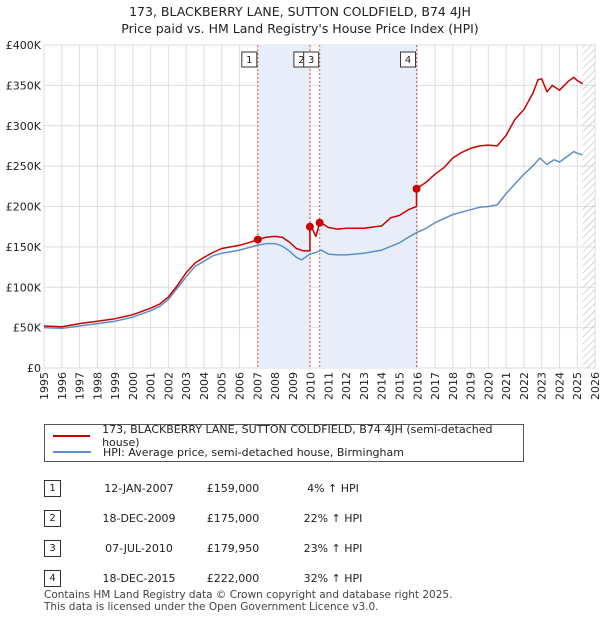 This screenshot has width=600, height=620. I want to click on x-tick-label: 2024, so click(559, 386).